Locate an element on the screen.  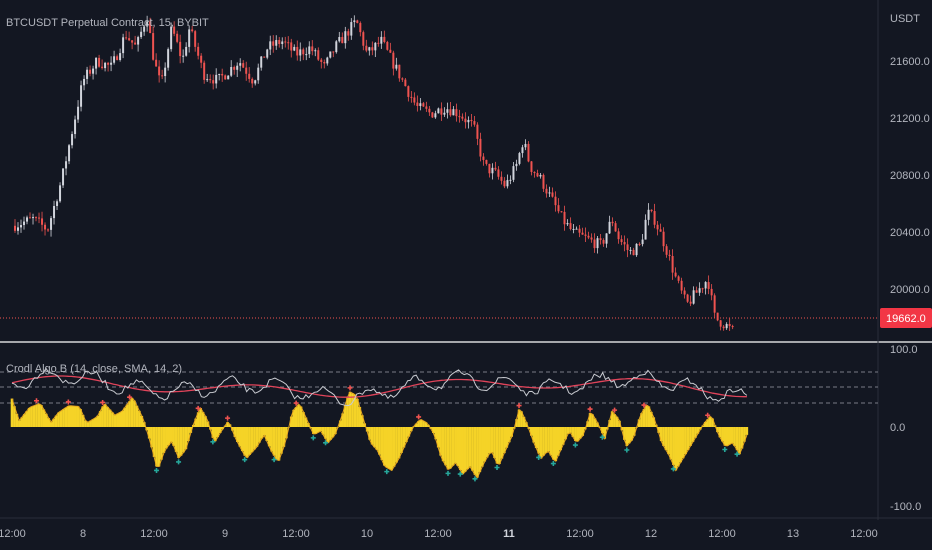
x-tick-label: 12:00 is located at coordinates (13, 534).